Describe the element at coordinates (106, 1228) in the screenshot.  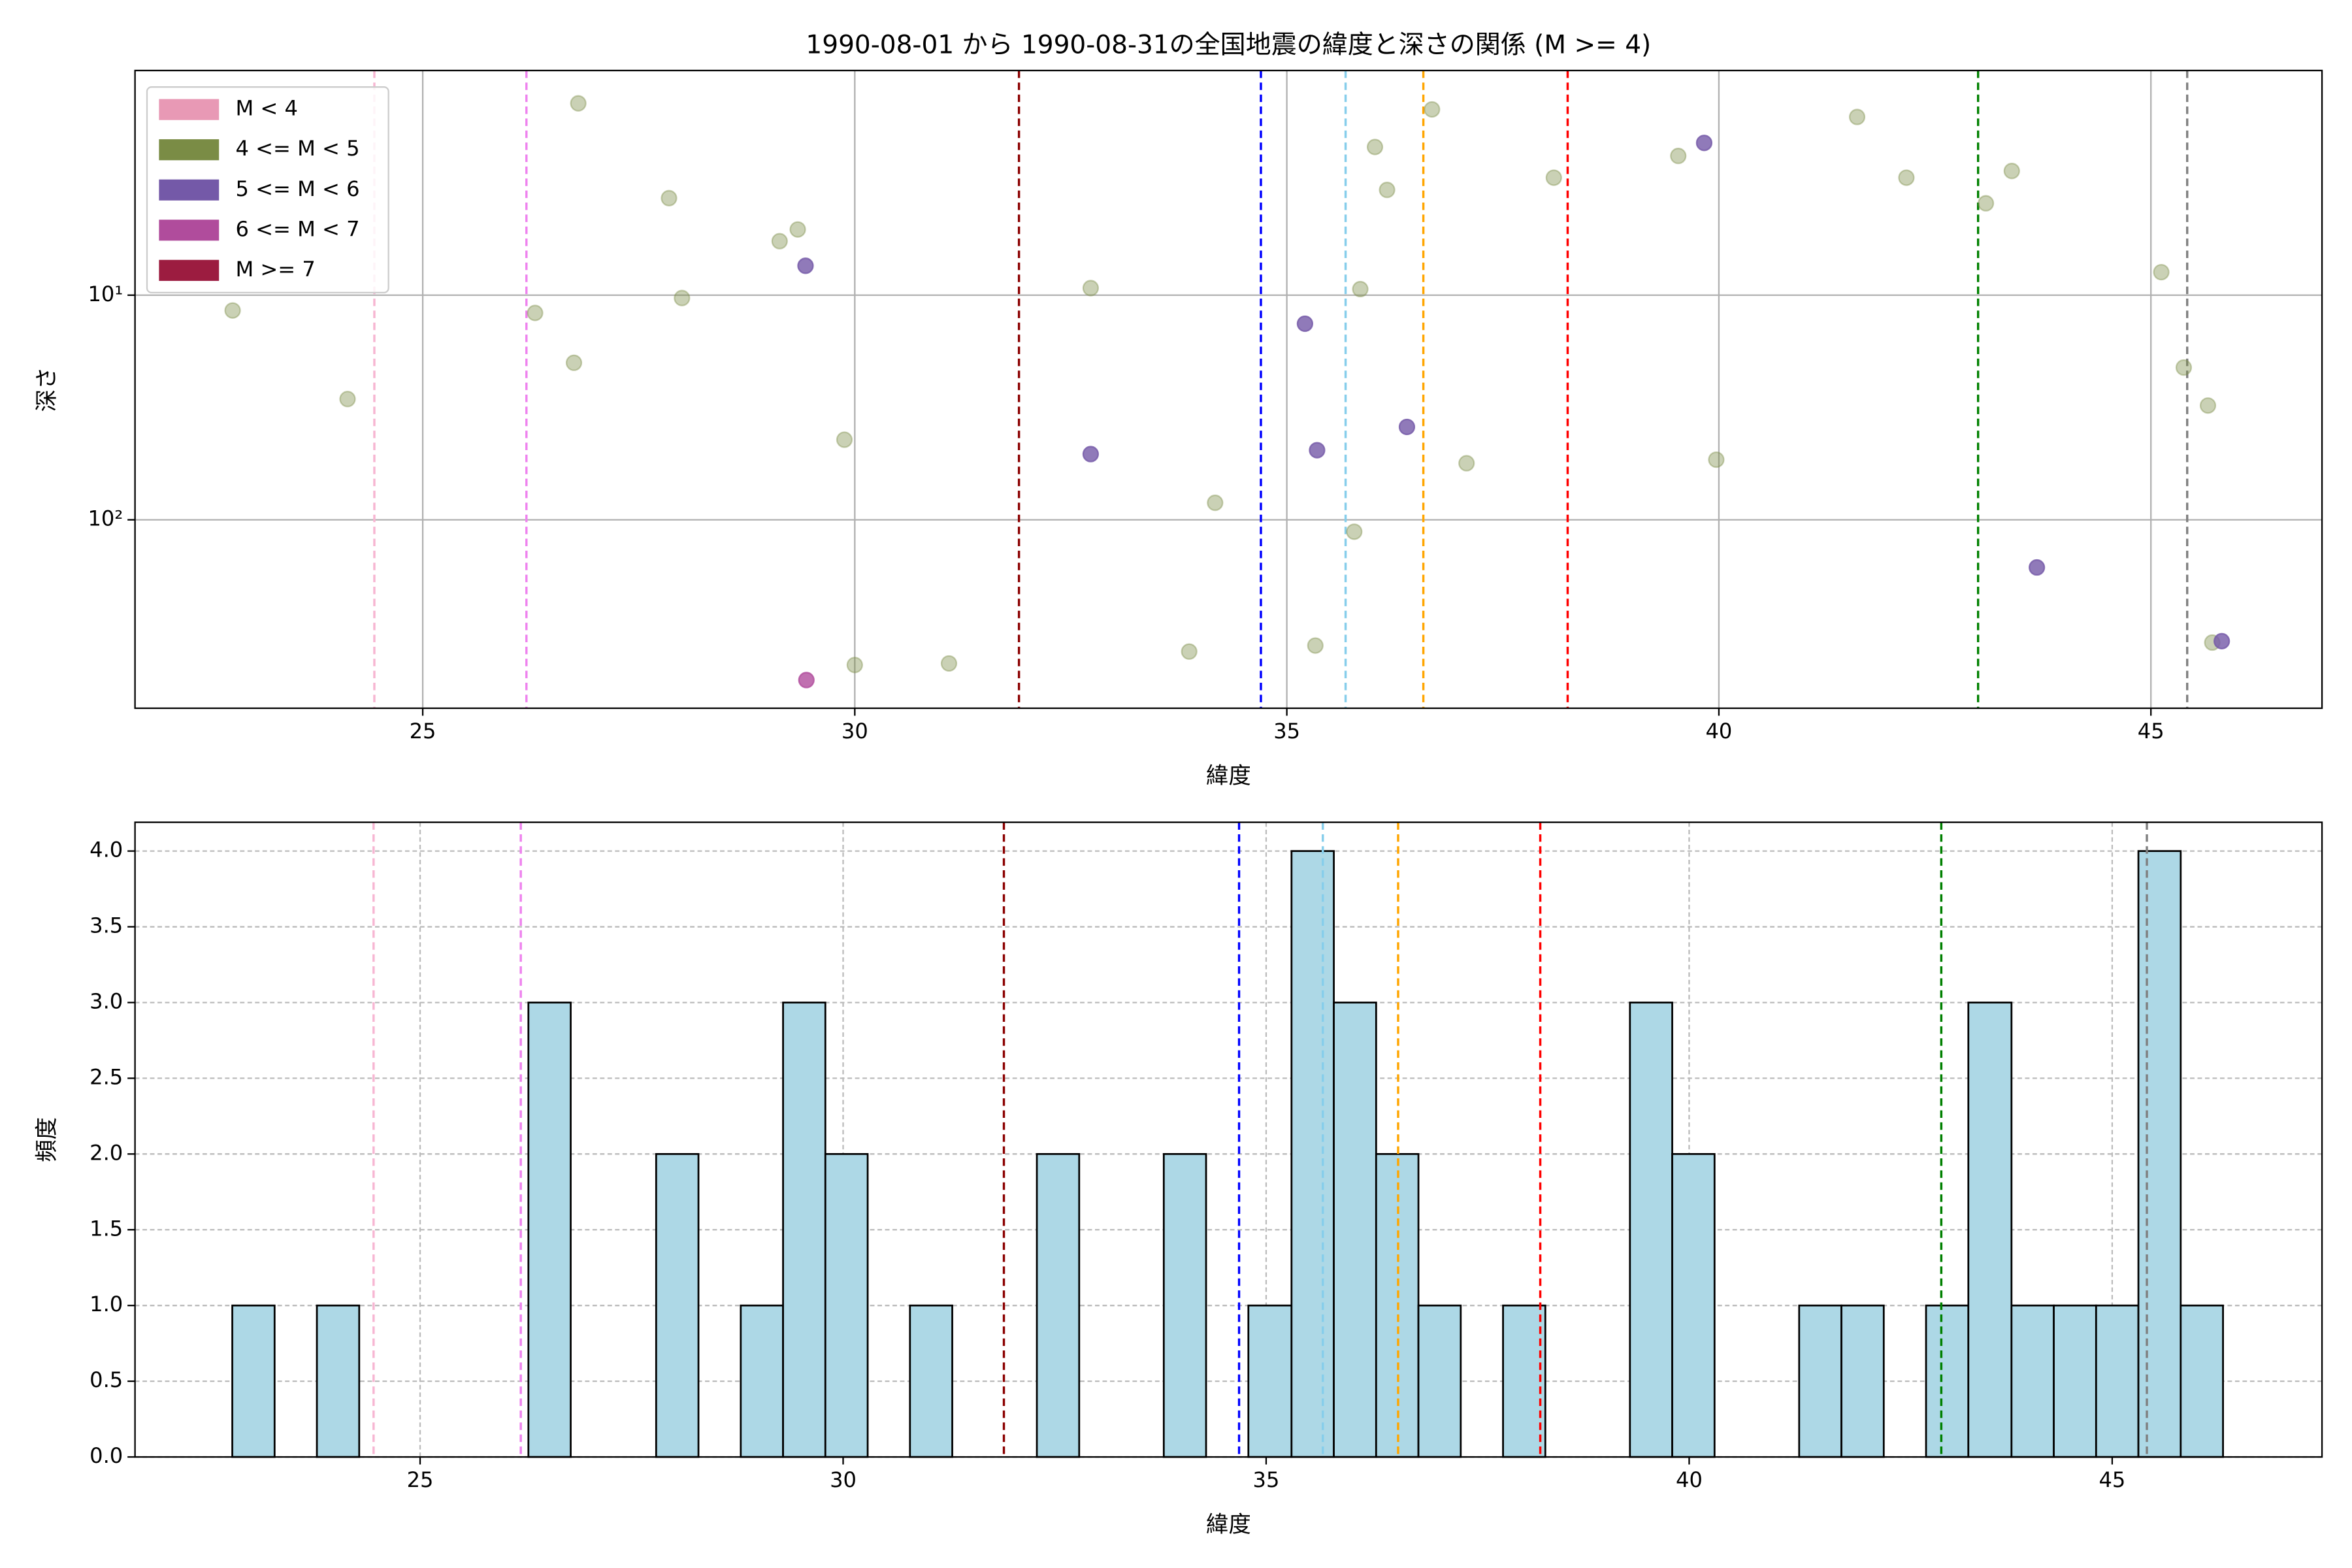
I see `y-tick-label: 1.5` at that location.